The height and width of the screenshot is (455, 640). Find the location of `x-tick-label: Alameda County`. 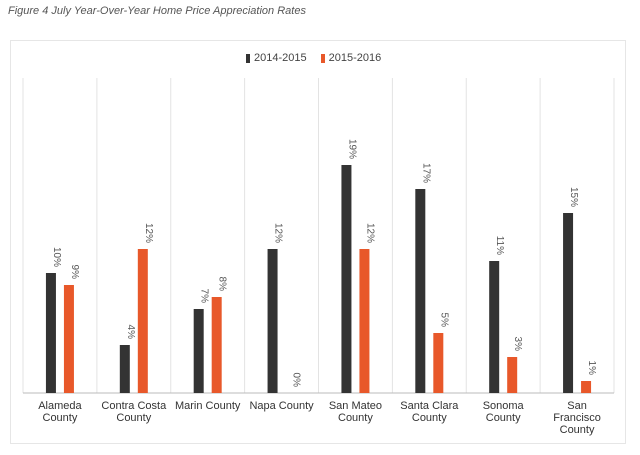

x-tick-label: Alameda County is located at coordinates (60, 412).